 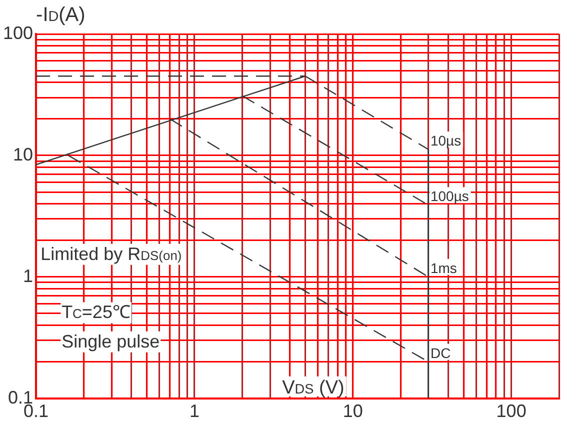 What do you see at coordinates (18, 32) in the screenshot?
I see `y-tick-label: 100` at bounding box center [18, 32].